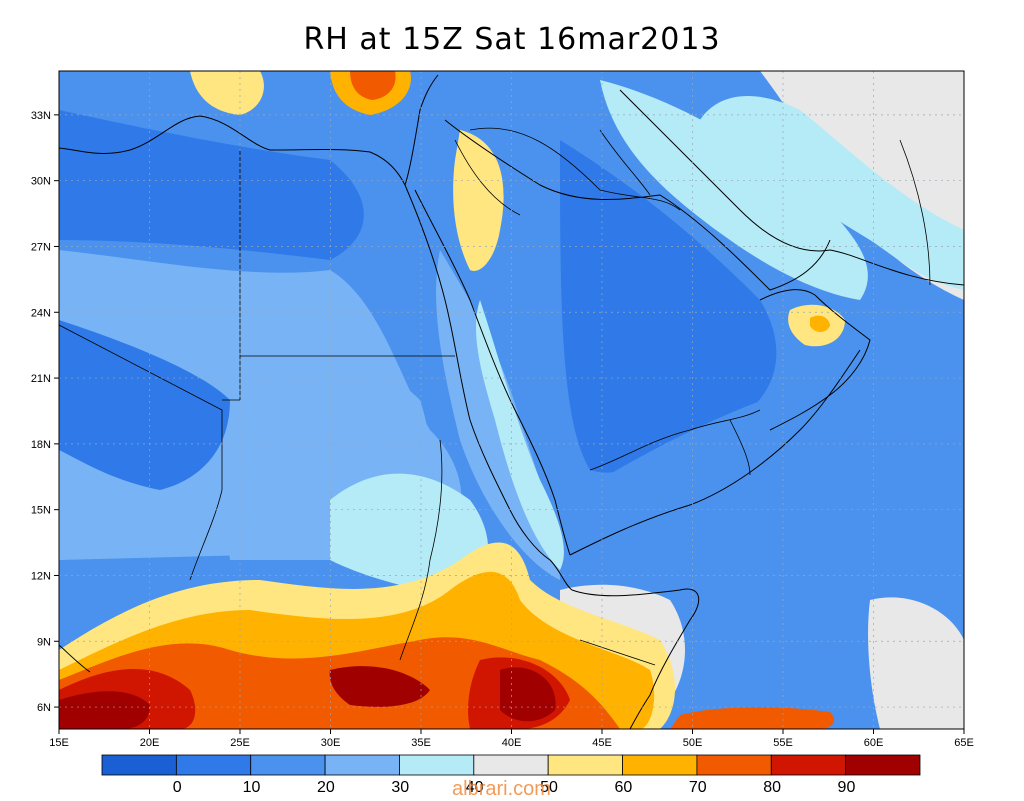 This screenshot has height=801, width=1024. Describe the element at coordinates (623, 787) in the screenshot. I see `colorbar-label: 60` at that location.